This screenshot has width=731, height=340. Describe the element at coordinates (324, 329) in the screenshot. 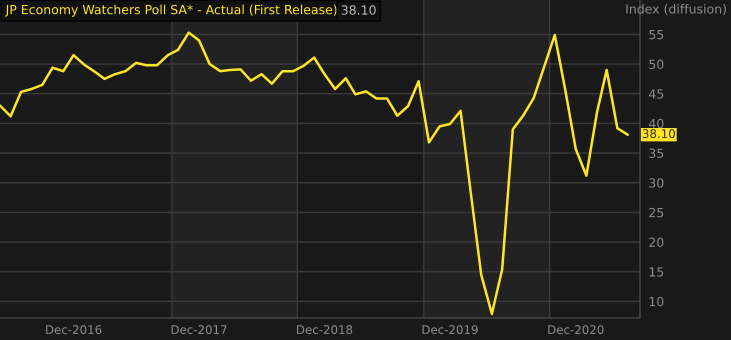

I see `x-tick-label: Dec-2018` at that location.